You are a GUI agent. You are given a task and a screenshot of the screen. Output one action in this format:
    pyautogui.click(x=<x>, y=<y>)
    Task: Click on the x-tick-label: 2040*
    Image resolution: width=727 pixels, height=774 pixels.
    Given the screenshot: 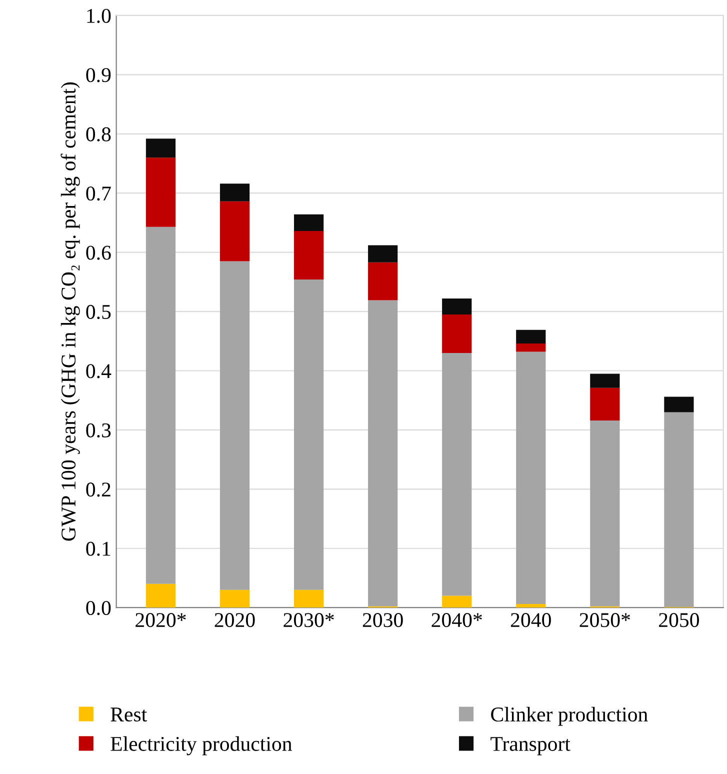 What is the action you would take?
    pyautogui.click(x=457, y=620)
    